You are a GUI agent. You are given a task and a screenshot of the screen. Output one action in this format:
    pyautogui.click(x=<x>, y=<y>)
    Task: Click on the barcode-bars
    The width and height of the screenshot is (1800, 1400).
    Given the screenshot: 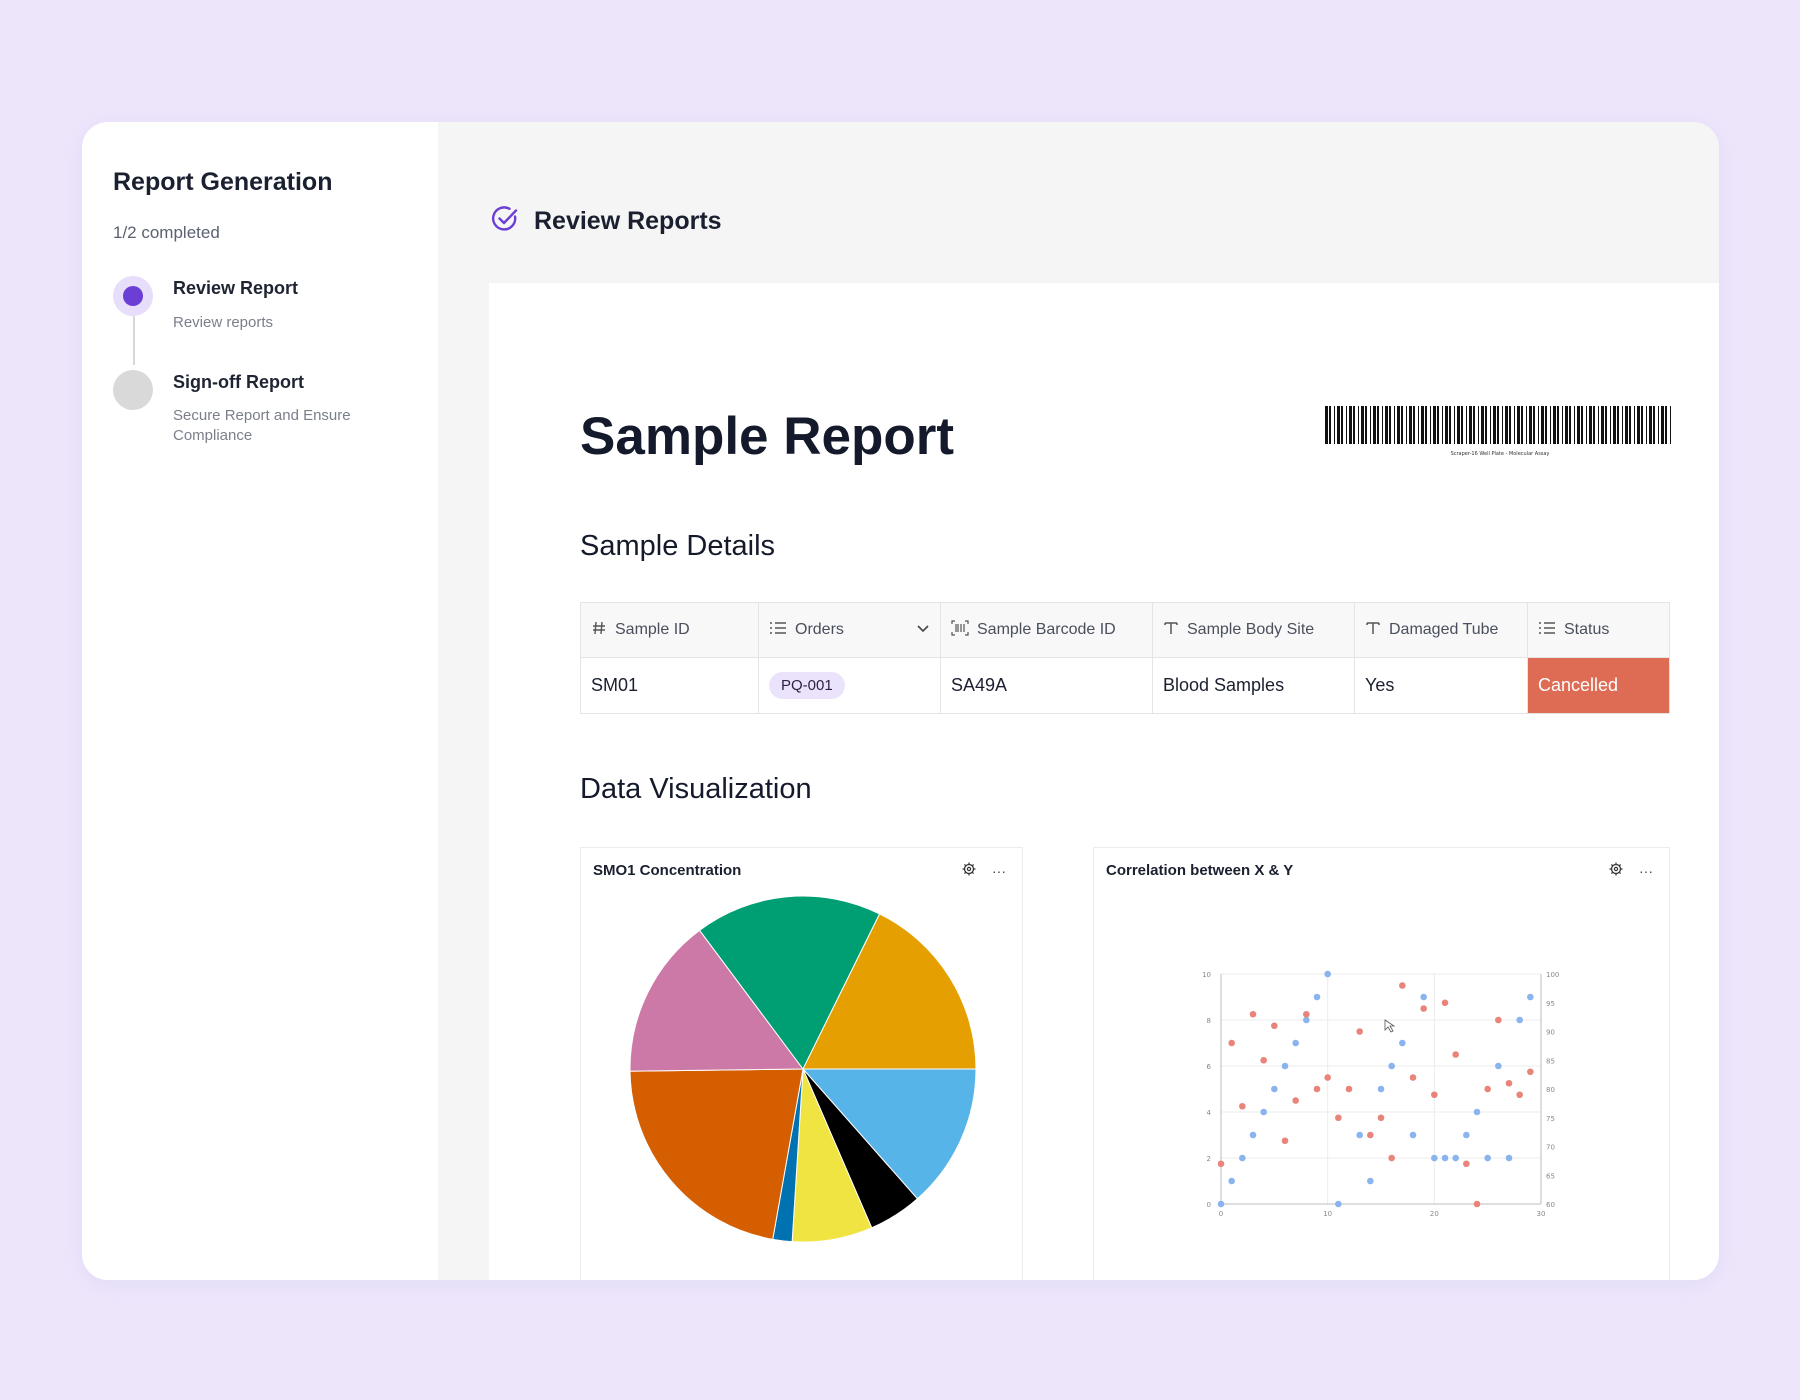 What is the action you would take?
    pyautogui.click(x=1498, y=425)
    